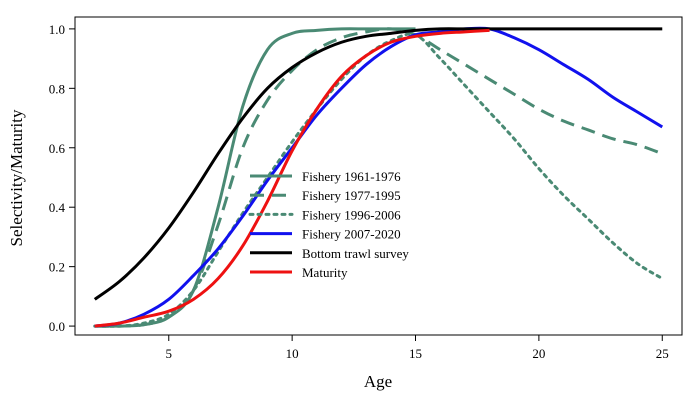 The width and height of the screenshot is (700, 400). I want to click on y-tick-label: 0.8, so click(57, 88).